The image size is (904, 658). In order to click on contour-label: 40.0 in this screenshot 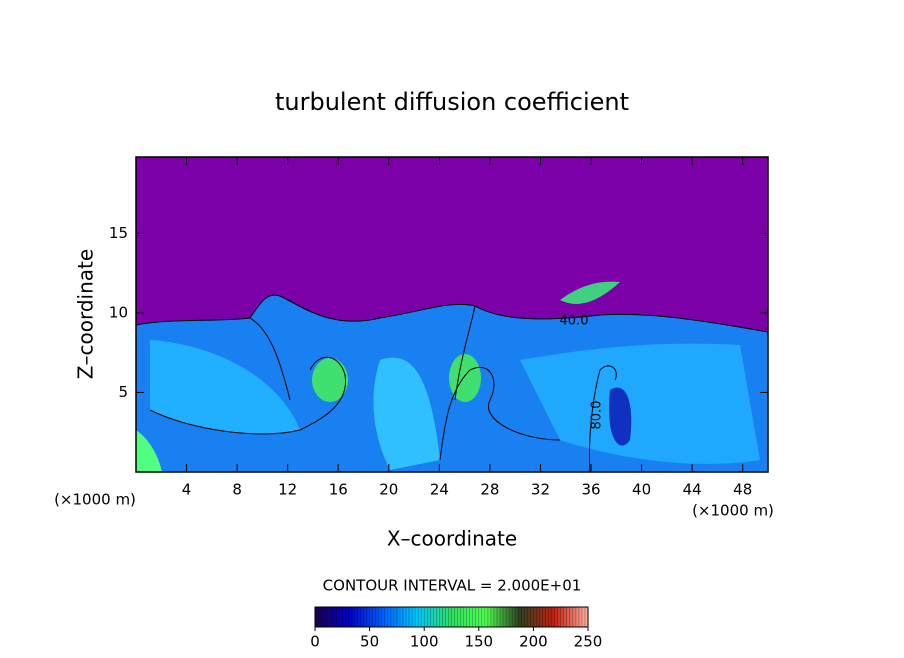, I will do `click(574, 321)`.